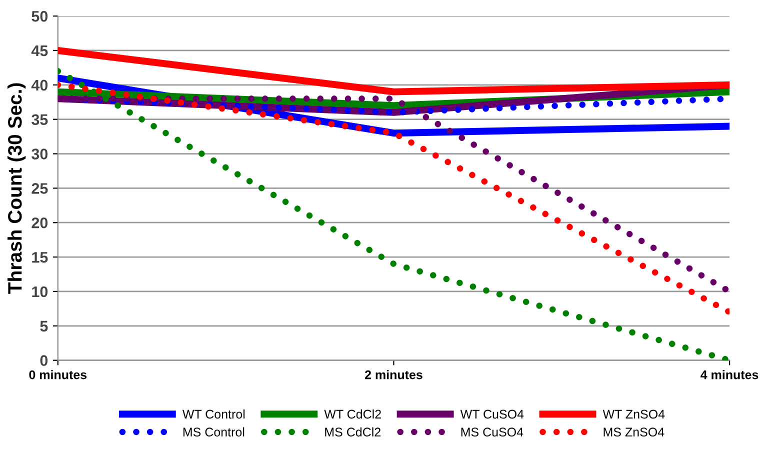  What do you see at coordinates (352, 432) in the screenshot?
I see `legend-label: MS CdCl2` at bounding box center [352, 432].